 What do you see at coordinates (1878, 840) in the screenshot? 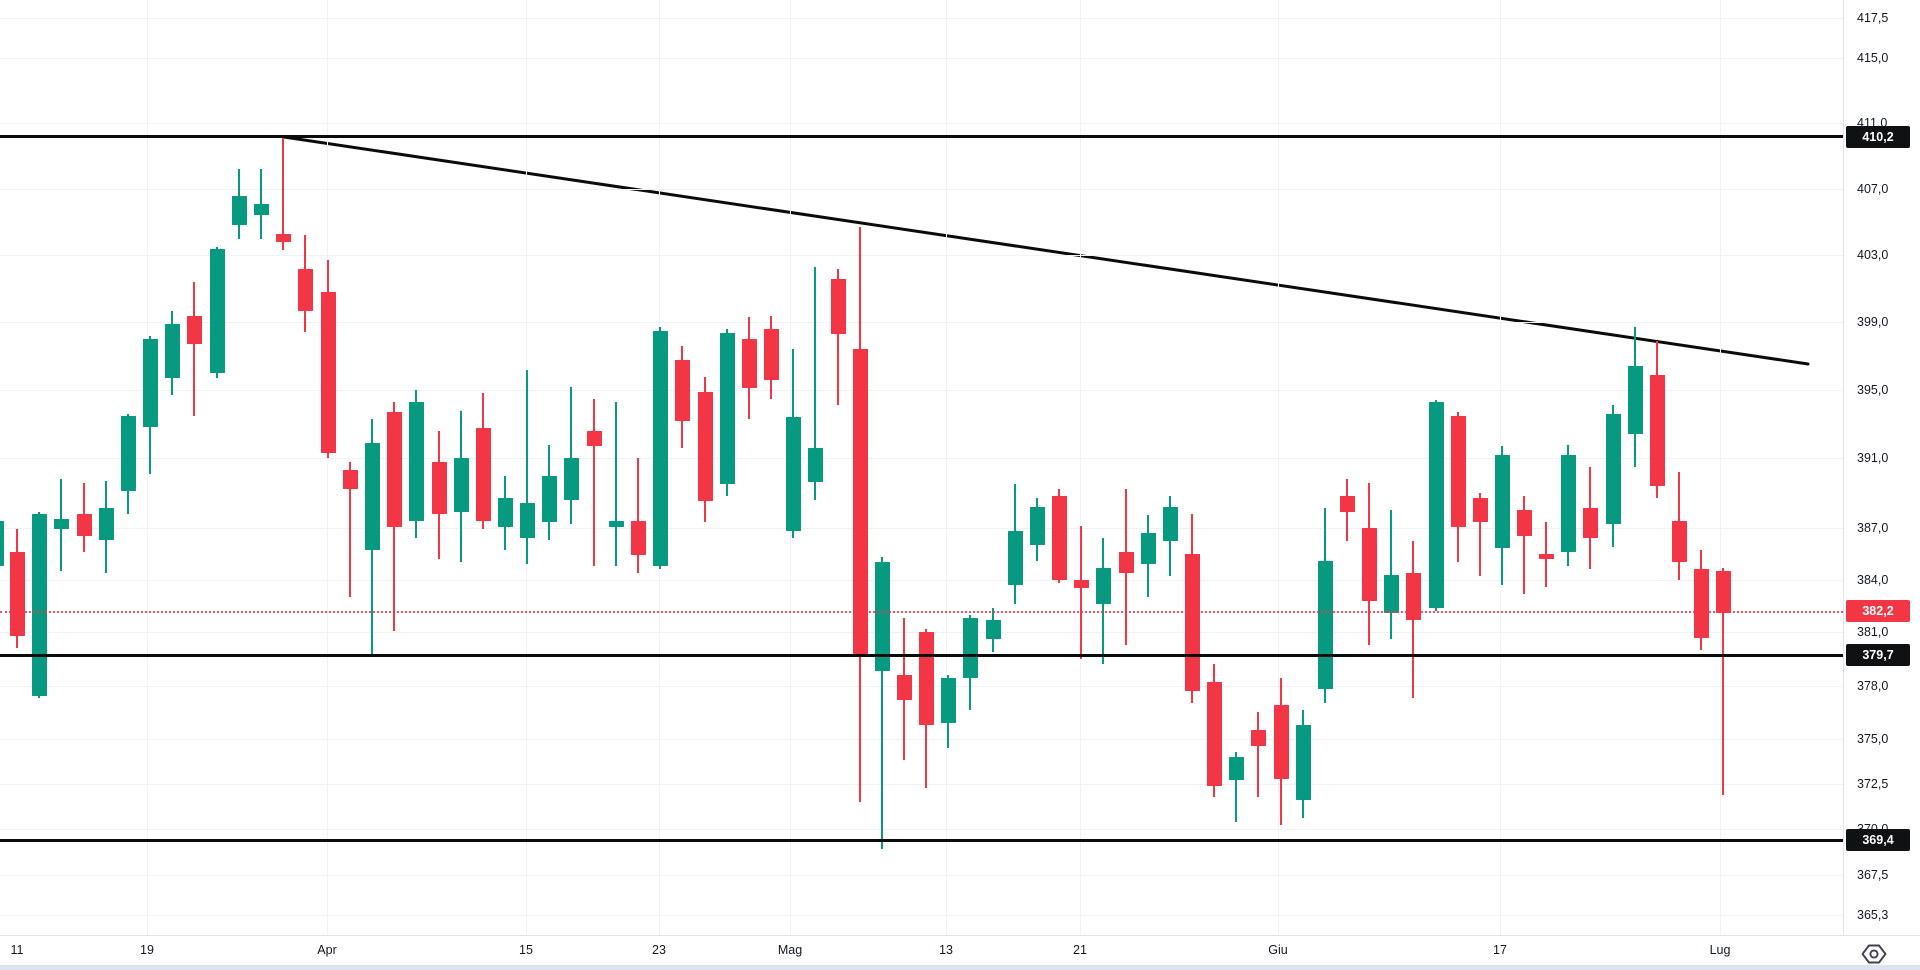
I see `support2-price-label: 369,4` at bounding box center [1878, 840].